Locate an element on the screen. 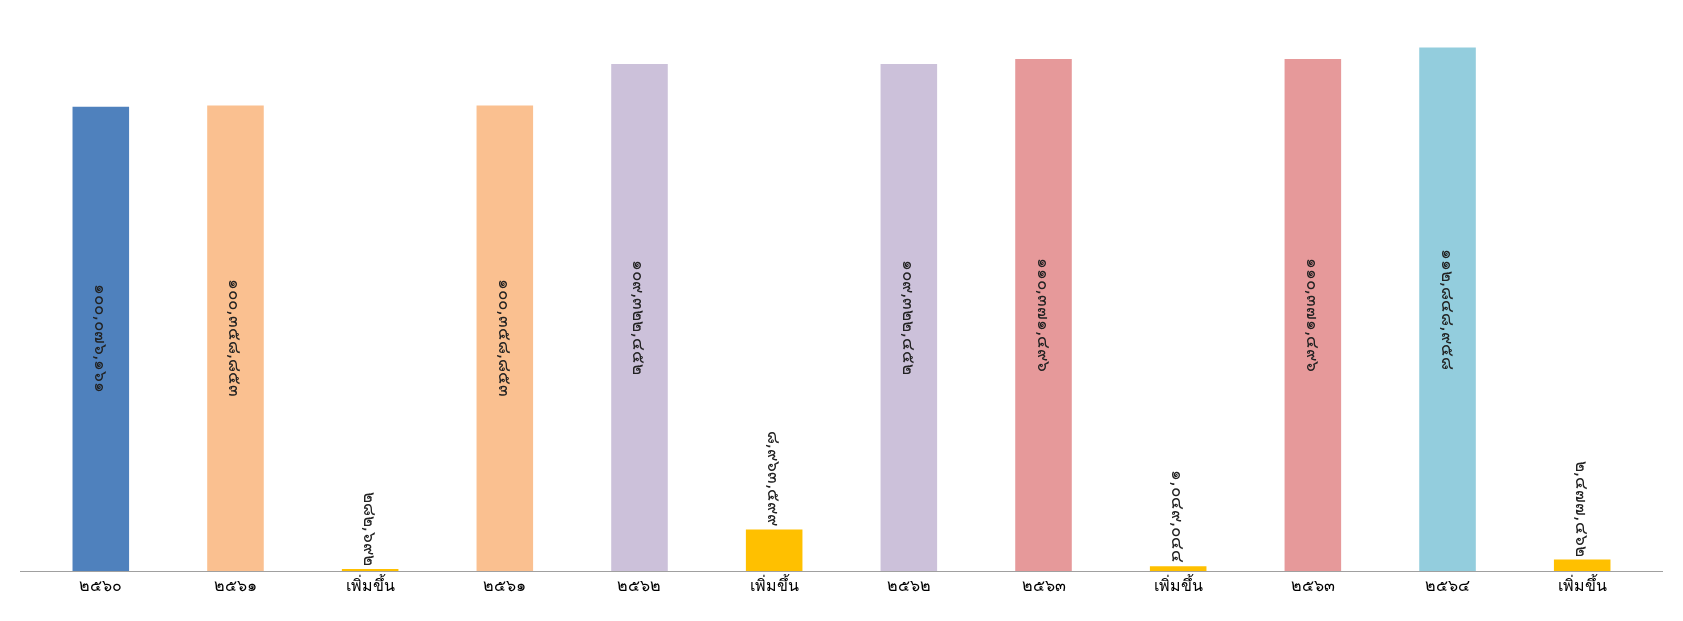  data-label: ๒๘๒,๖๙๒ is located at coordinates (370, 528).